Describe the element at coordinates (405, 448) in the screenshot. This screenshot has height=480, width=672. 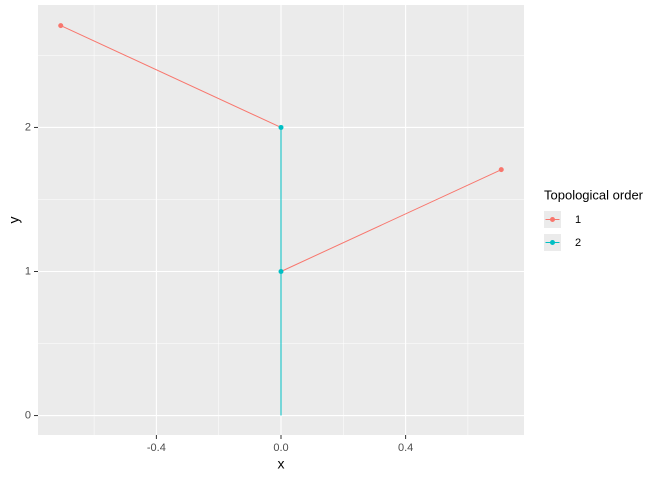
I see `x-tick-label: 0.4` at that location.